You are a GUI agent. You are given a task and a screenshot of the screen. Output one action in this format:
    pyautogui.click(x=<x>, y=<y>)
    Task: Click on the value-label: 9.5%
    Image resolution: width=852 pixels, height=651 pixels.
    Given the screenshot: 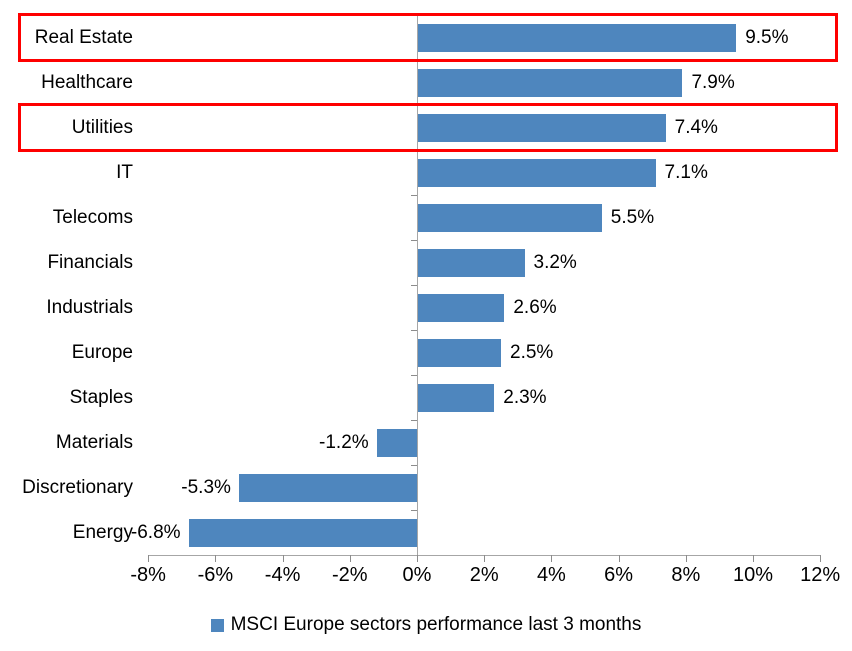 What is the action you would take?
    pyautogui.click(x=767, y=37)
    